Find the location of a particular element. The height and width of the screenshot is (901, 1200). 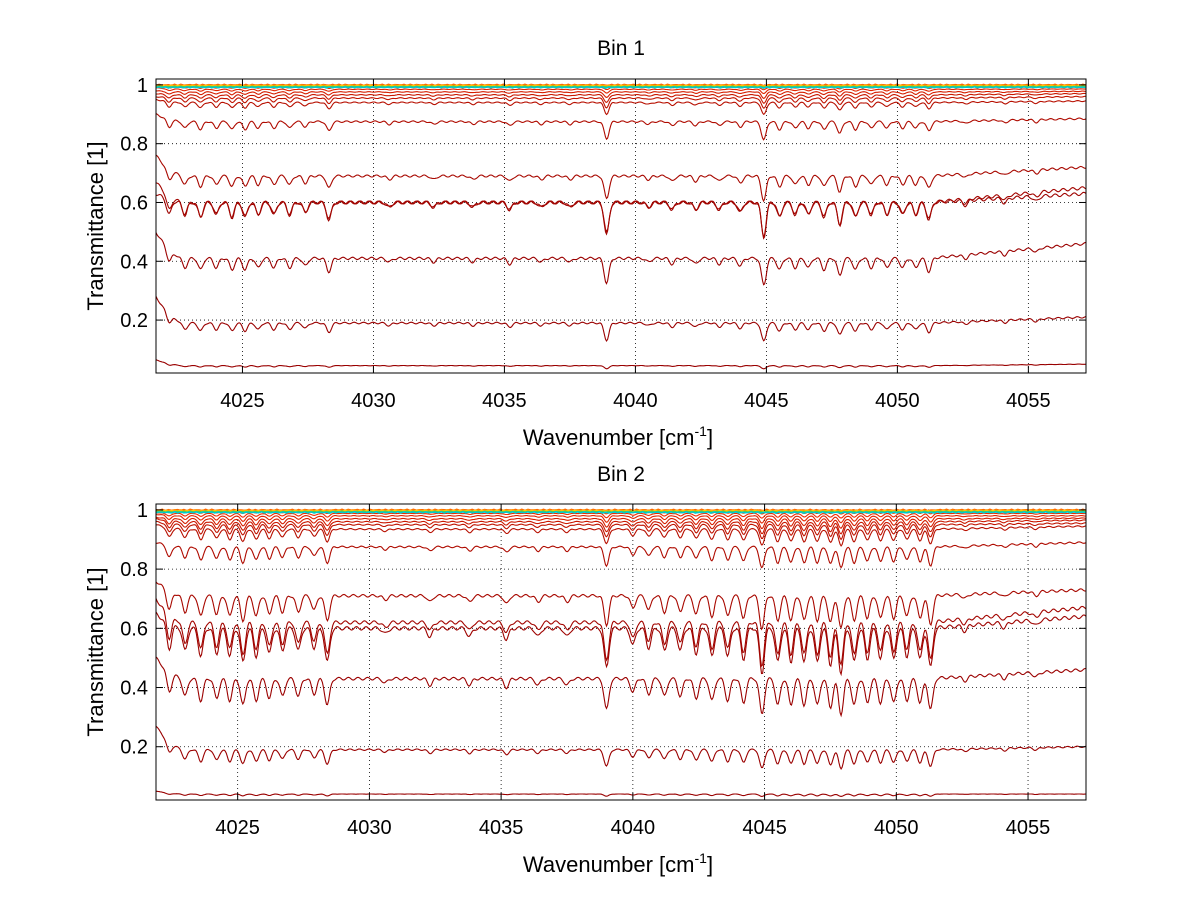

chart-title: Bin 2 is located at coordinates (621, 474).